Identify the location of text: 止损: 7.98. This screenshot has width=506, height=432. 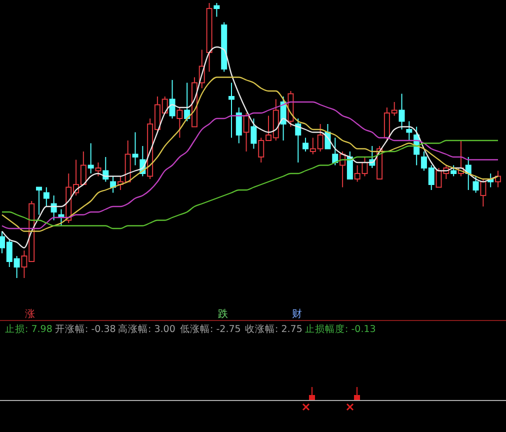
(28, 329).